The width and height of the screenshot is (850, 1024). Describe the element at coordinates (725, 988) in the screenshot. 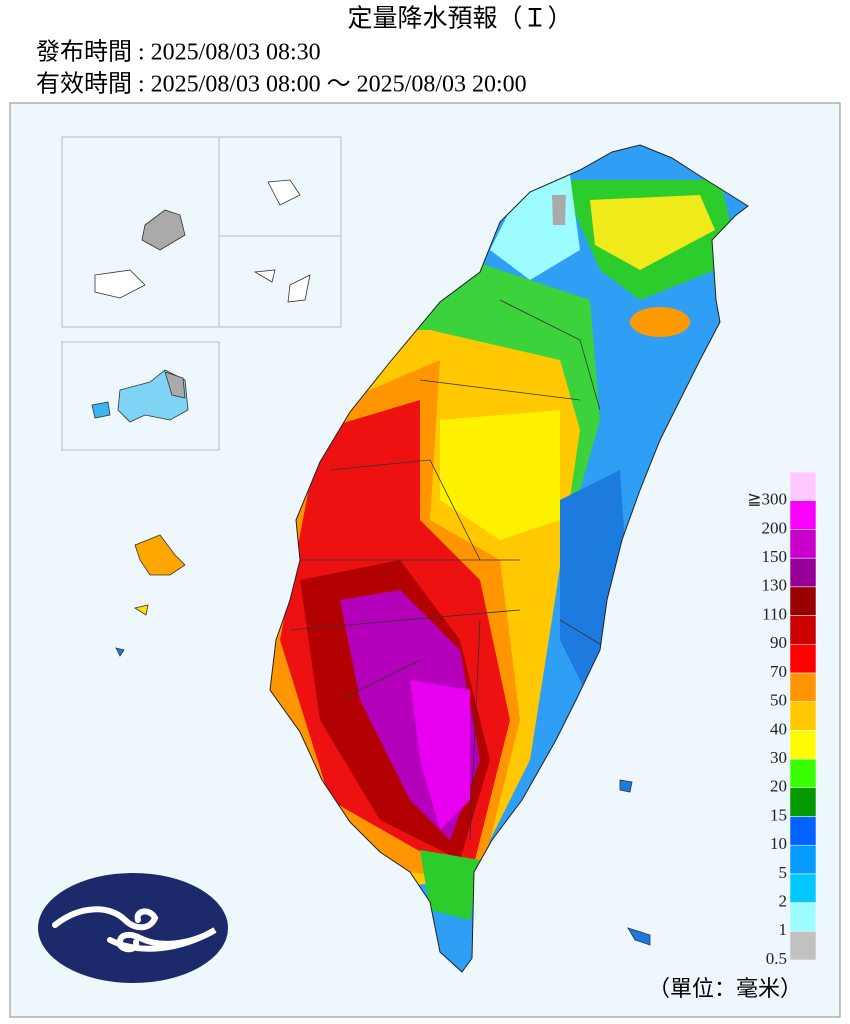

I see `unit-label: （單位：毫米）` at that location.